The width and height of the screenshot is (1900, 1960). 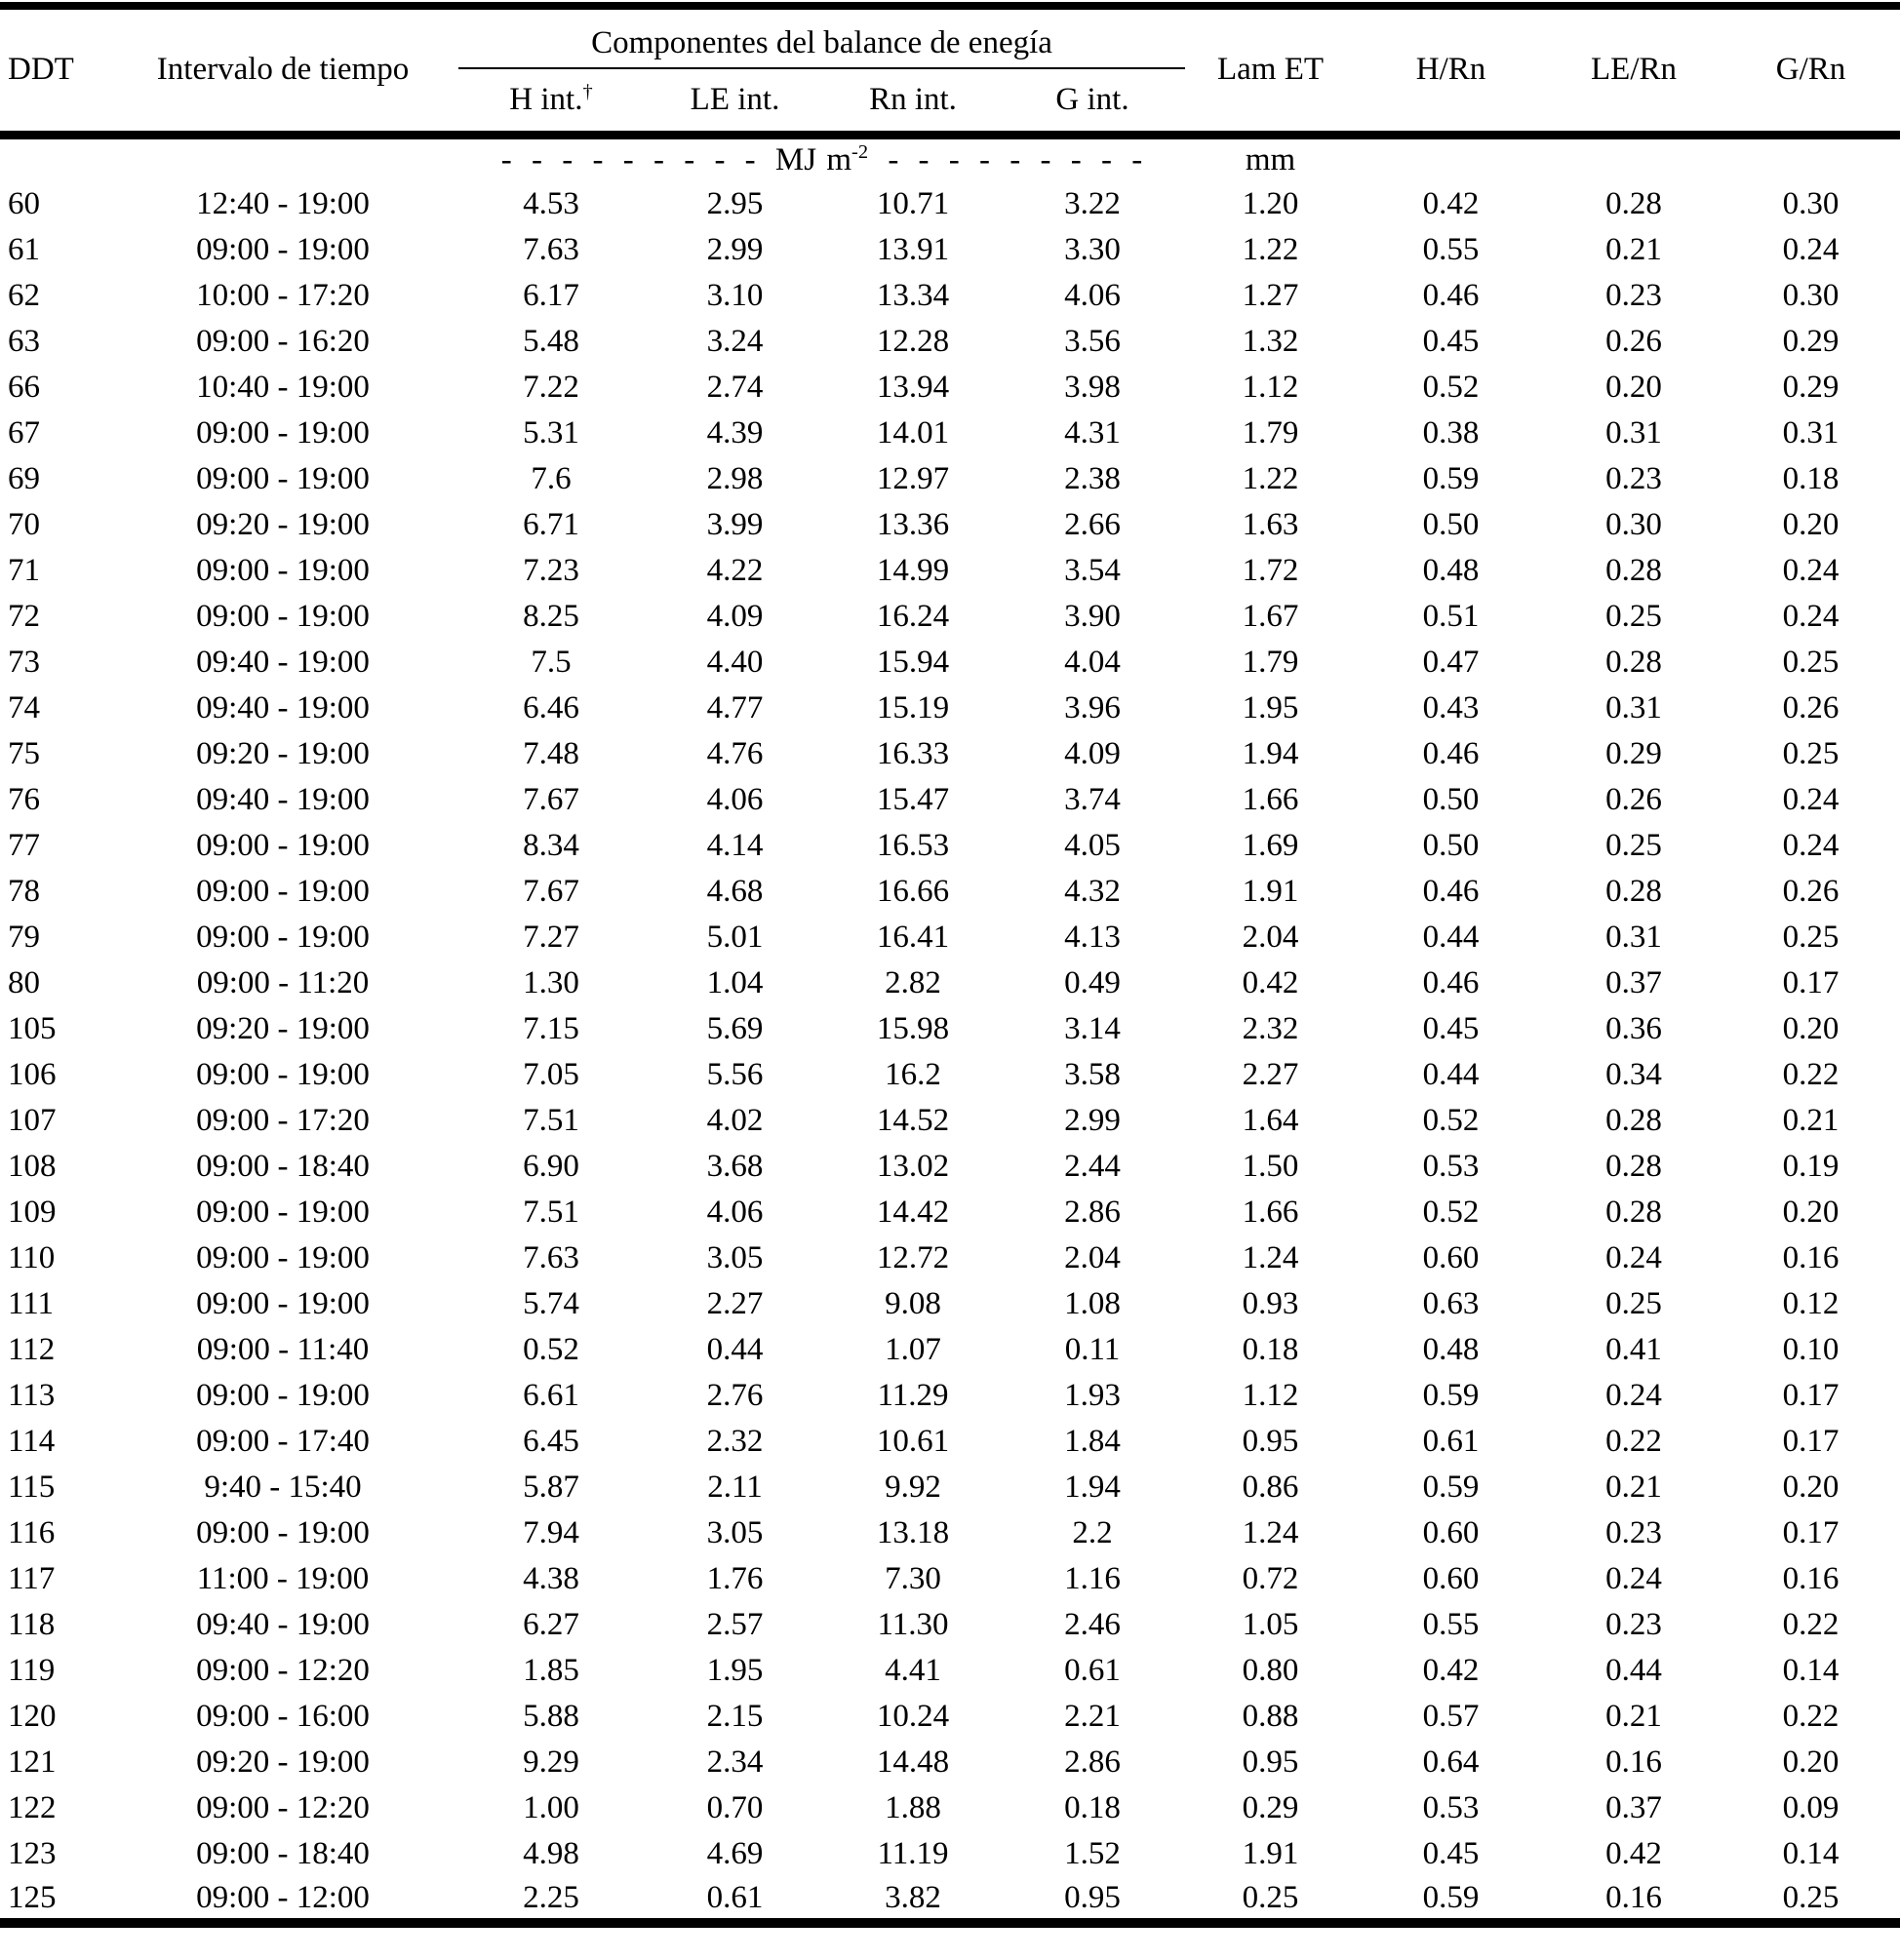 What do you see at coordinates (551, 1578) in the screenshot?
I see `cell-h-int: 4.38` at bounding box center [551, 1578].